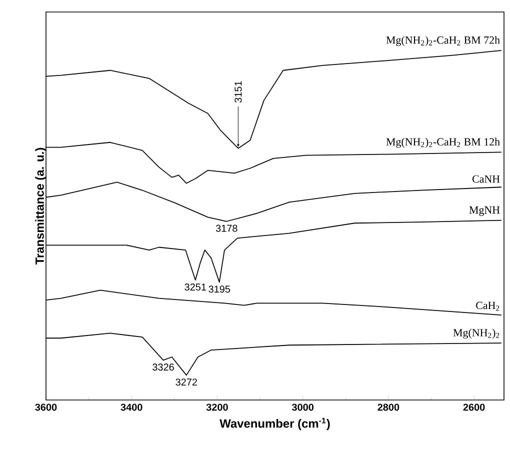  I want to click on series-label: Mg(NH$_{2}$)$_{2}$-CaH$_{2}$ BM 12h, so click(443, 143).